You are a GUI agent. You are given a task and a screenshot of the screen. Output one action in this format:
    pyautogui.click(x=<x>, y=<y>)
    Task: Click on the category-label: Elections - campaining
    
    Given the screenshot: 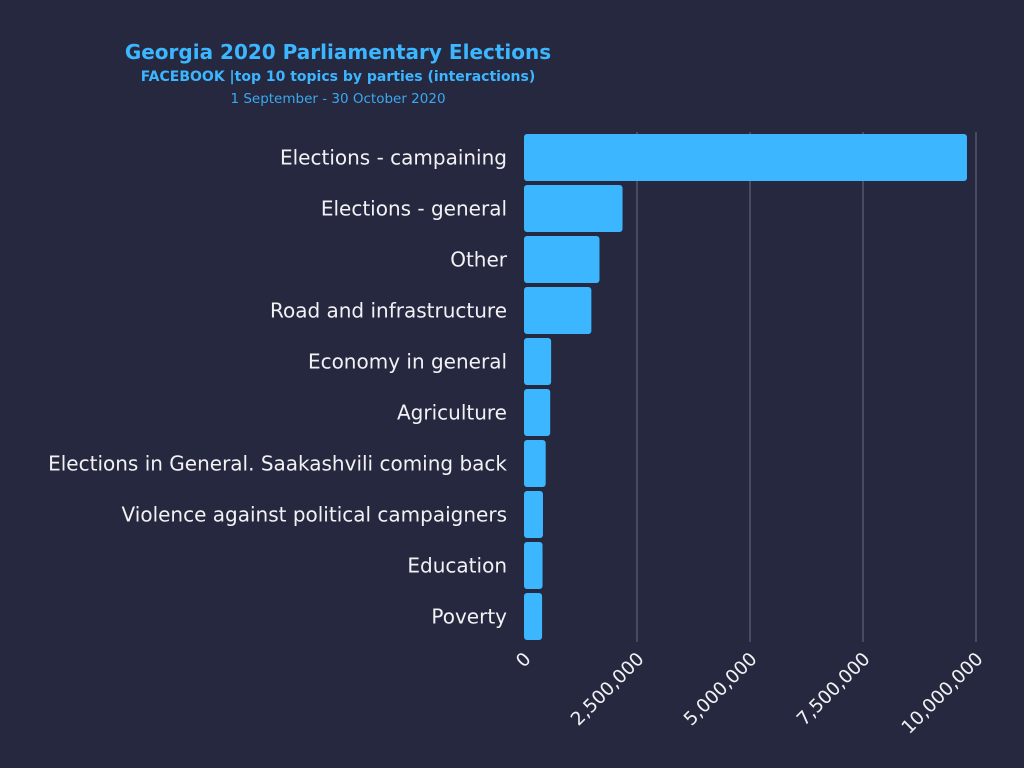 What is the action you would take?
    pyautogui.click(x=393, y=158)
    